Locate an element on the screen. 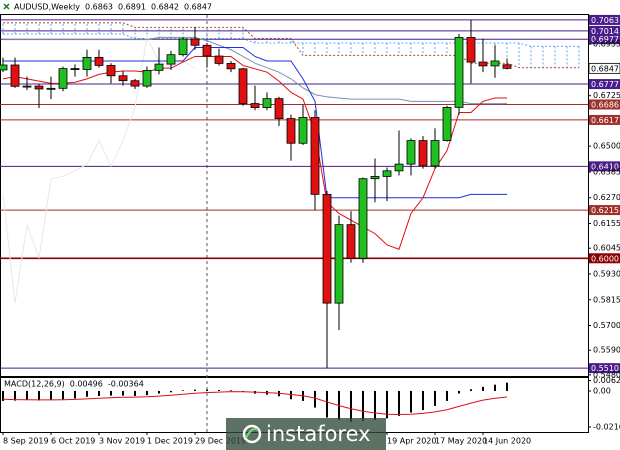 This screenshot has height=450, width=620. y-tick-label: 0.5700 is located at coordinates (606, 325).